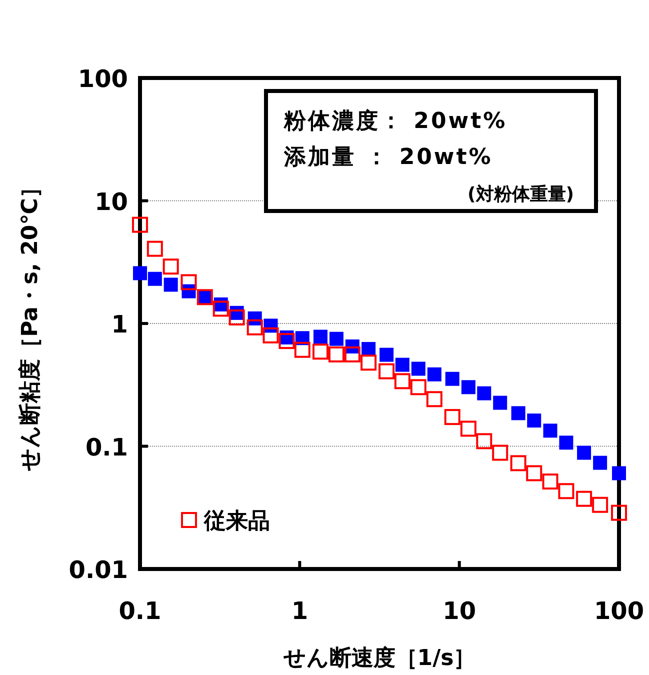 The height and width of the screenshot is (675, 649). I want to click on legend-label: 従来品, so click(236, 521).